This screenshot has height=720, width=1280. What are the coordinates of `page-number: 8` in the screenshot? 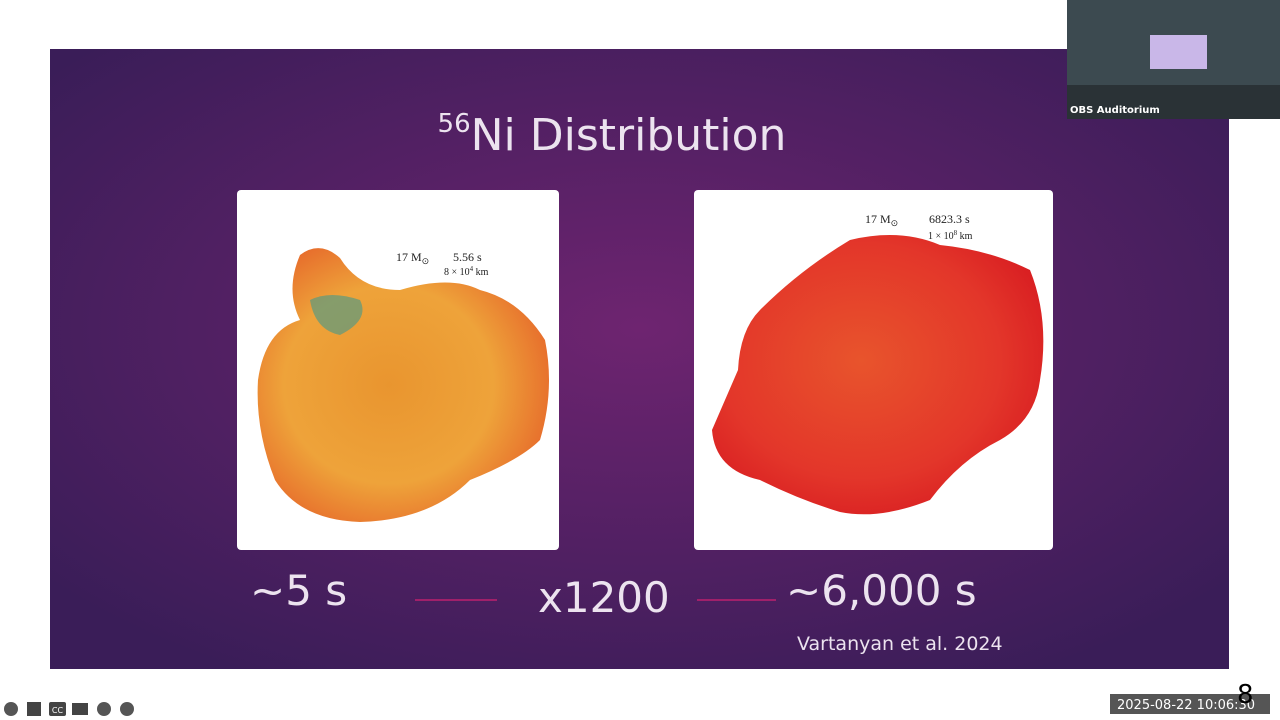 It's located at (1245, 695).